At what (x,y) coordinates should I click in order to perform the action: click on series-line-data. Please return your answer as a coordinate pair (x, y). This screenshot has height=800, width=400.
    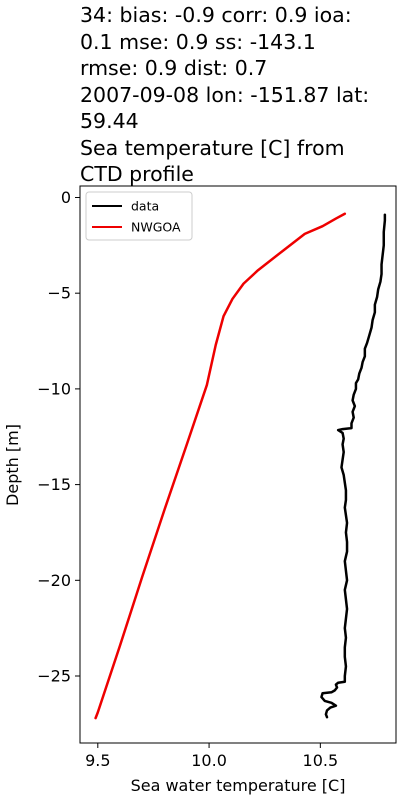
    Looking at the image, I should click on (353, 466).